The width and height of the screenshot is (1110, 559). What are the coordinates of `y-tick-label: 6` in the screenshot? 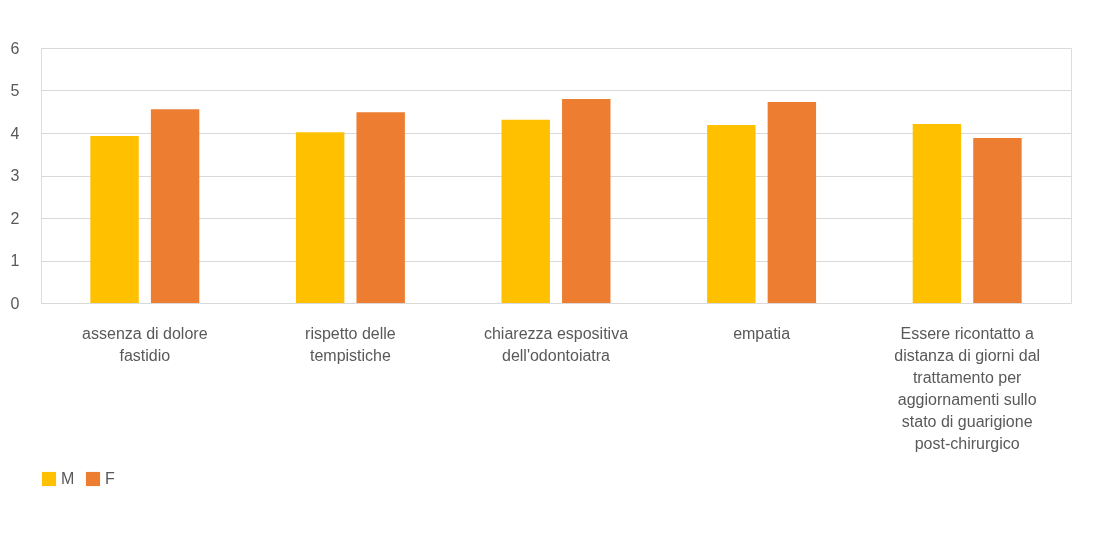 It's located at (15, 48).